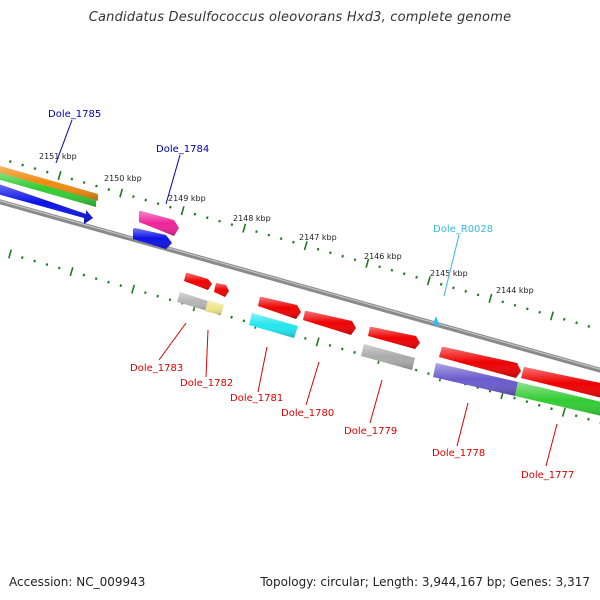 Image resolution: width=600 pixels, height=600 pixels. Describe the element at coordinates (370, 431) in the screenshot. I see `gene-label-dole-1779: Dole_1779` at that location.